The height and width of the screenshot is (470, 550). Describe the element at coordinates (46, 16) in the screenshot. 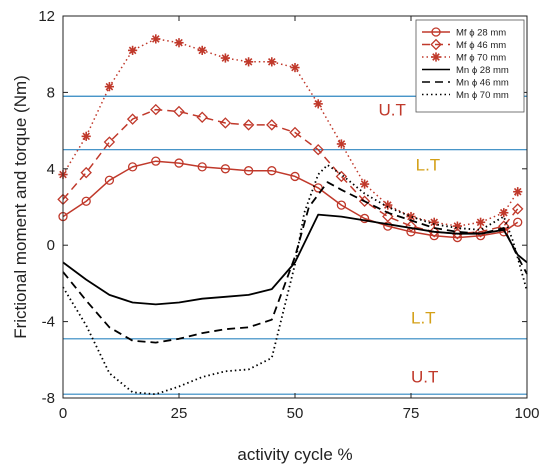

I see `y-tick-label: 12` at that location.